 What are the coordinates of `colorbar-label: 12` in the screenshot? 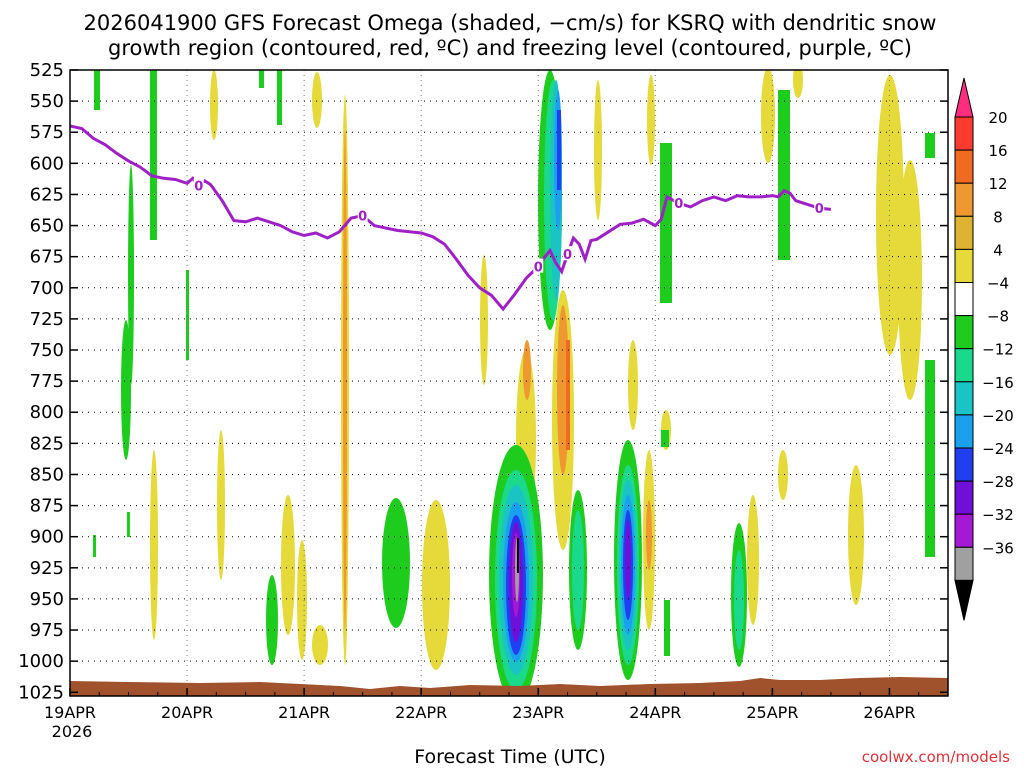 It's located at (997, 184).